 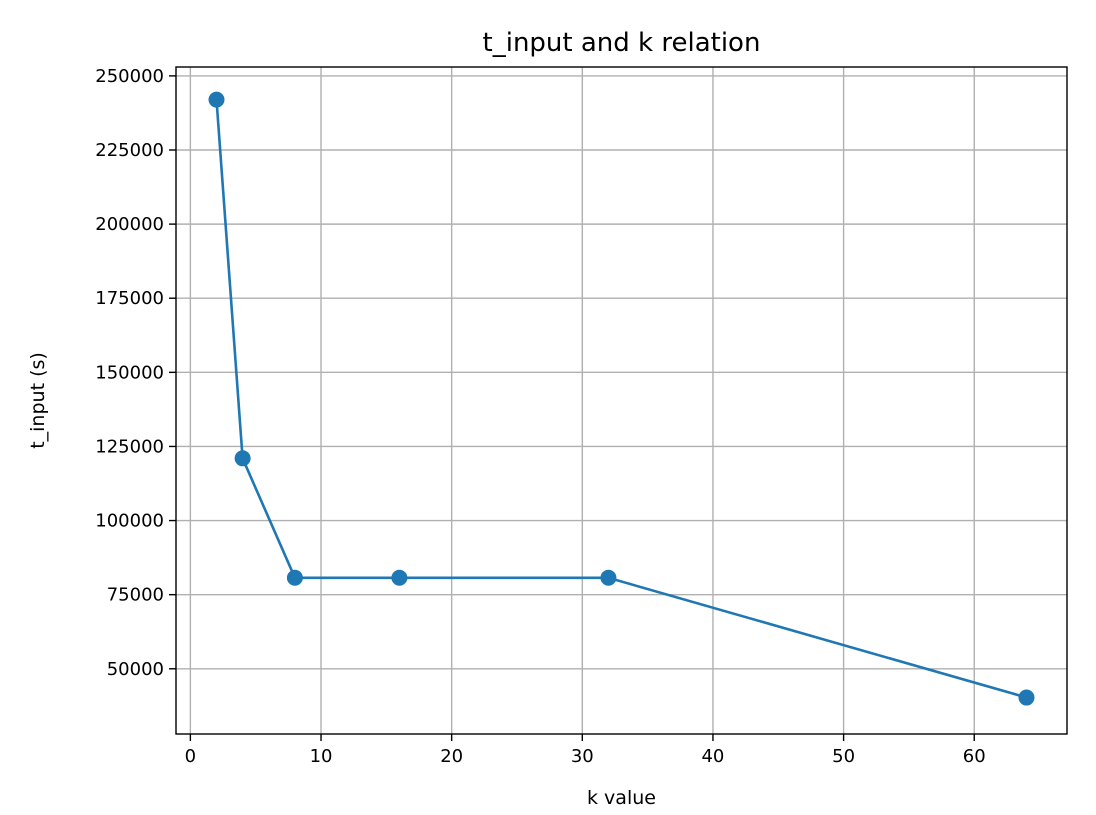 What do you see at coordinates (843, 756) in the screenshot?
I see `x-tick-label: 50` at bounding box center [843, 756].